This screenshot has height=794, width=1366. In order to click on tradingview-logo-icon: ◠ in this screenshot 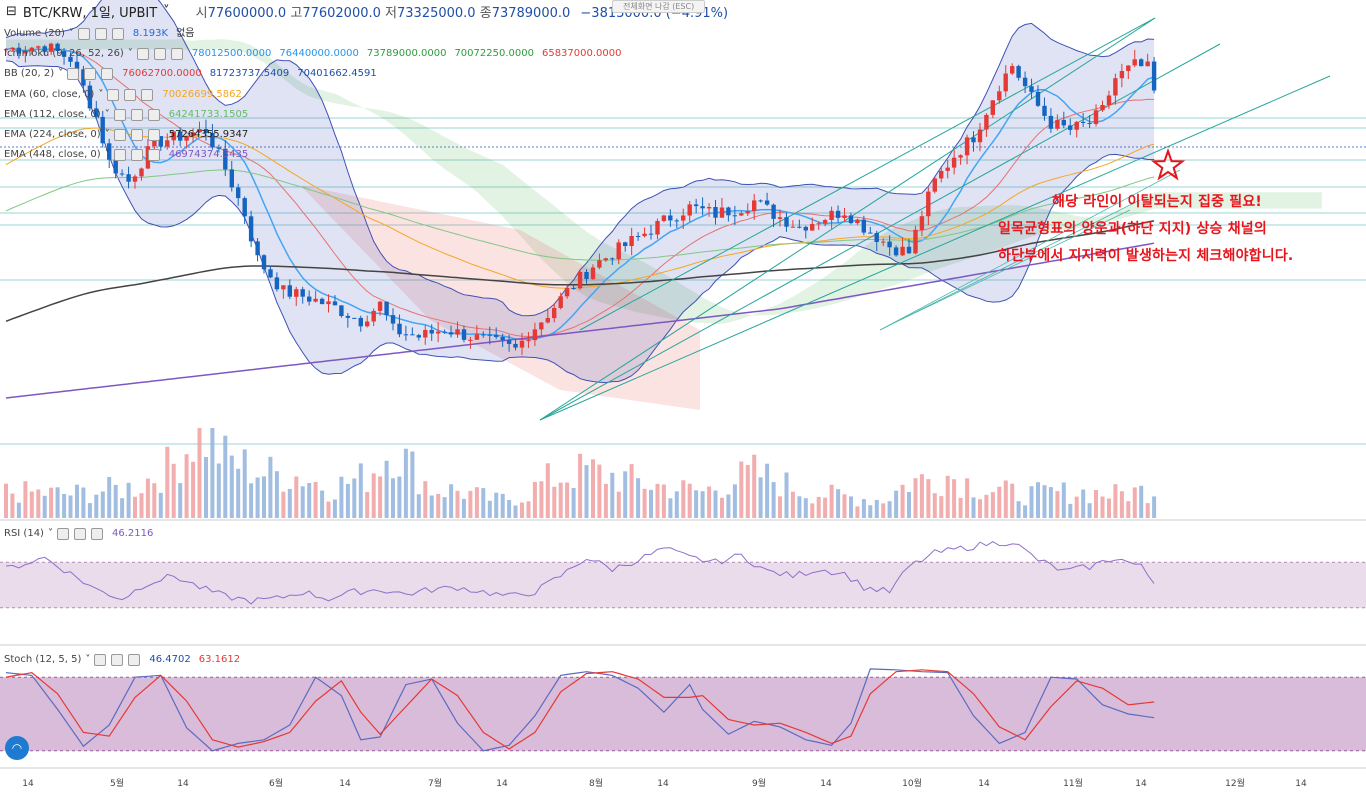, I will do `click(17, 748)`.